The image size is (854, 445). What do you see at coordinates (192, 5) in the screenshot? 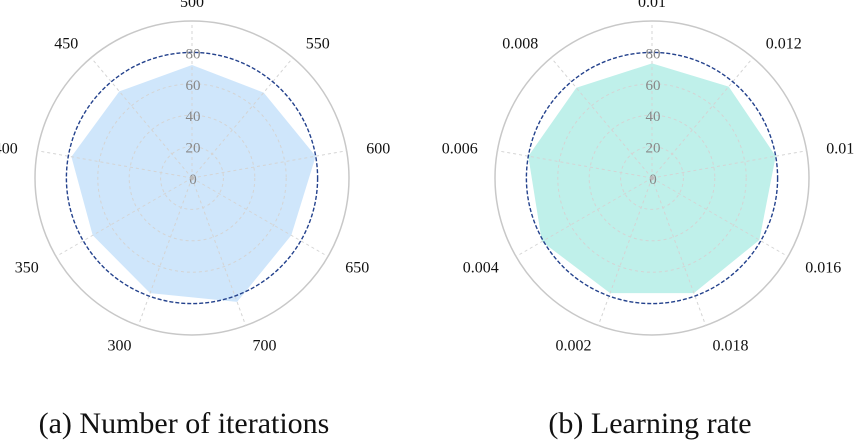
I see `category-label-0: 500` at bounding box center [192, 5].